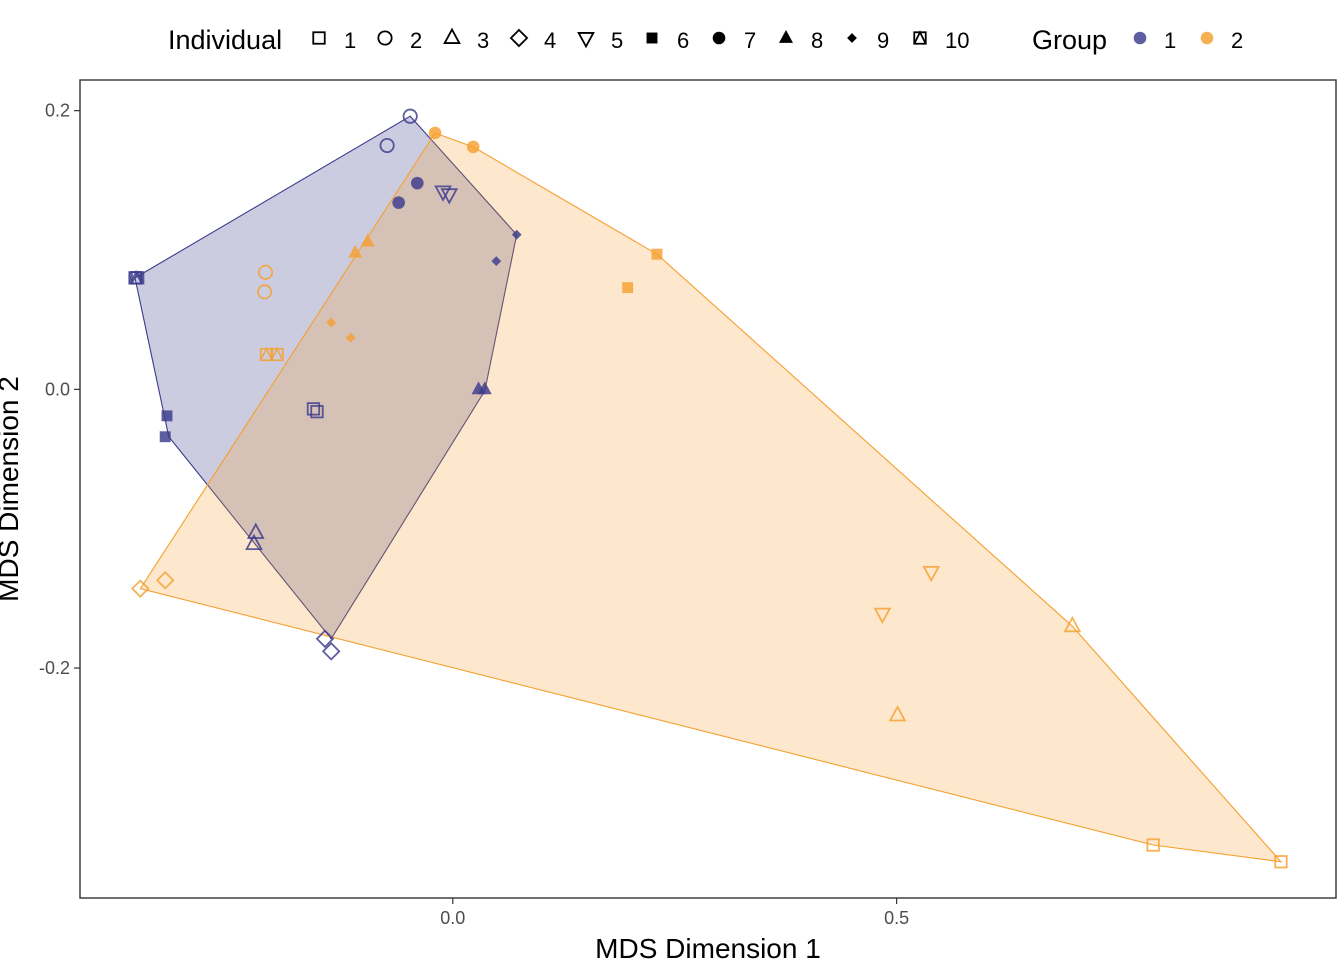 The image size is (1344, 960). I want to click on legend-individual-title: Individual, so click(225, 40).